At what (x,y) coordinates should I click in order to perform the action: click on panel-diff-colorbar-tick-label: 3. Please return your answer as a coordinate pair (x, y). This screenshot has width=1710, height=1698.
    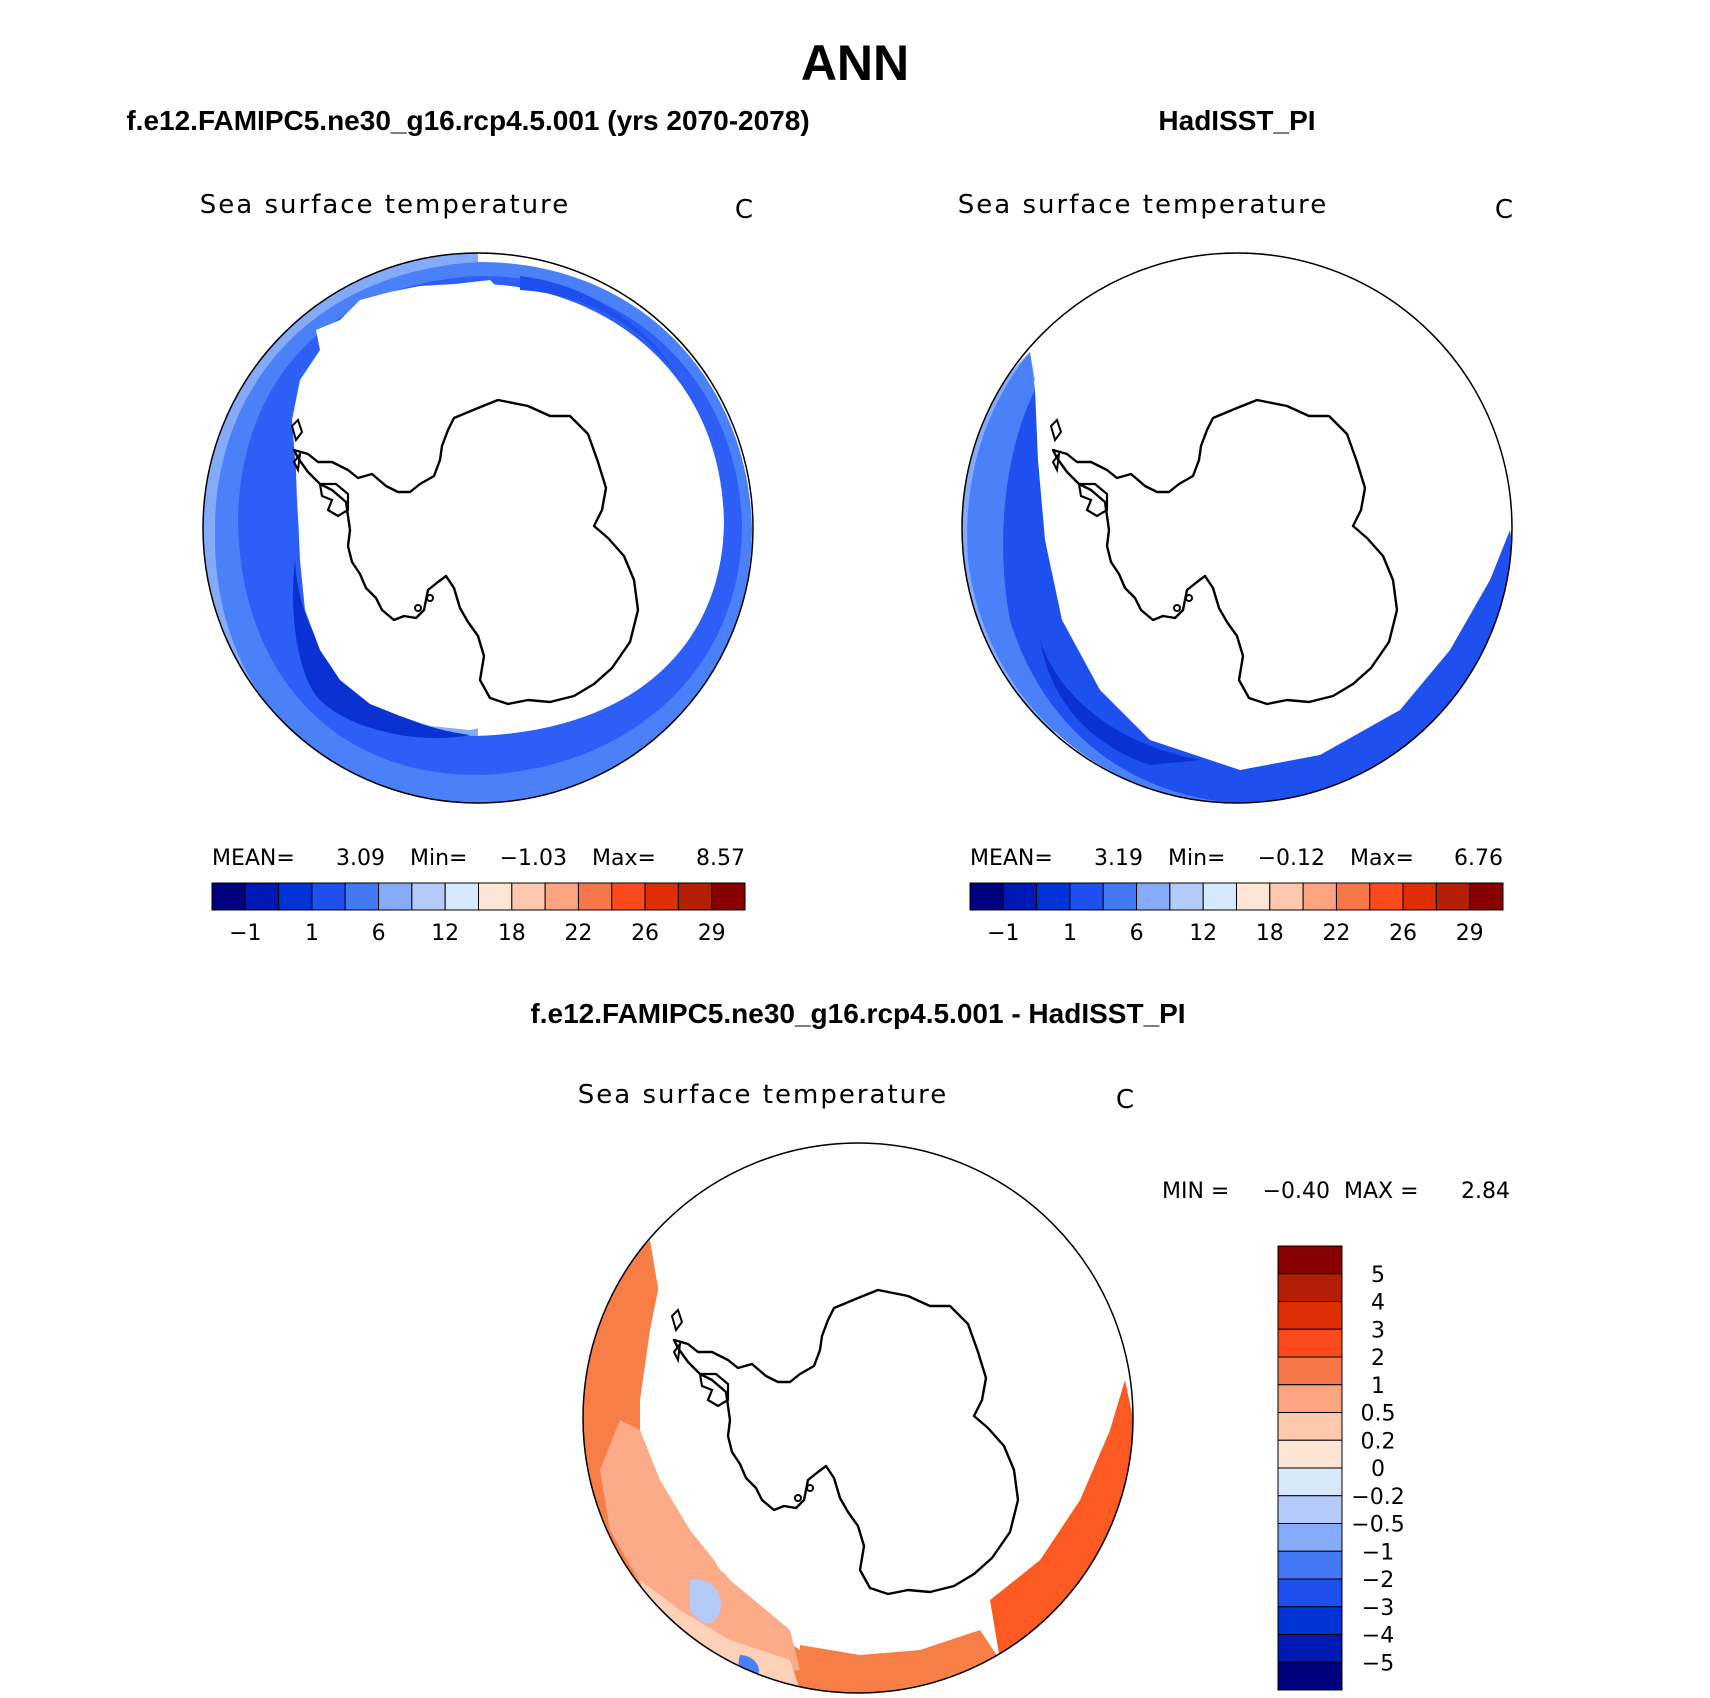
    Looking at the image, I should click on (1378, 1330).